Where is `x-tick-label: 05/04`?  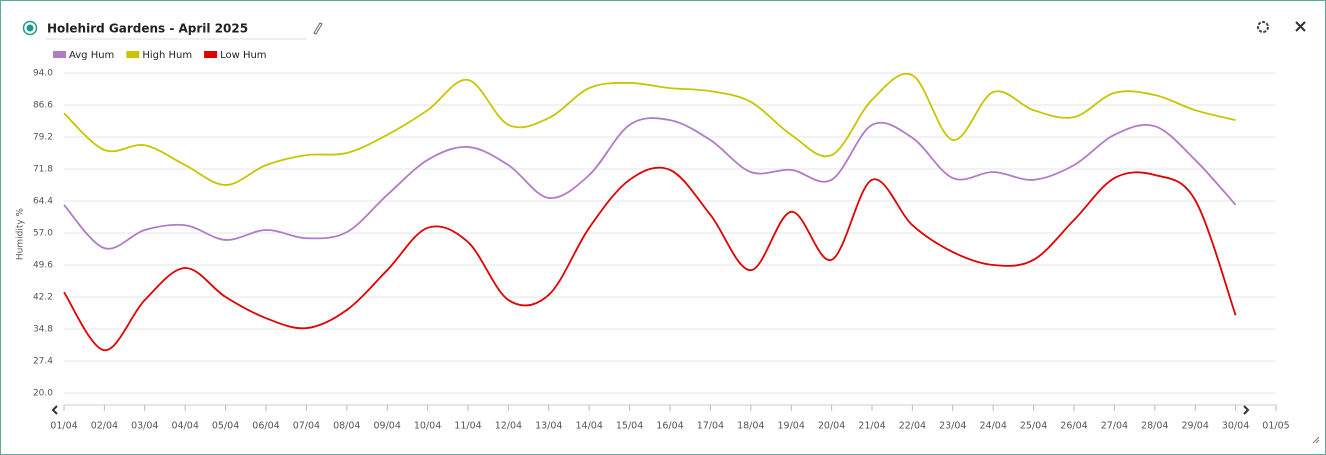
x-tick-label: 05/04 is located at coordinates (225, 426).